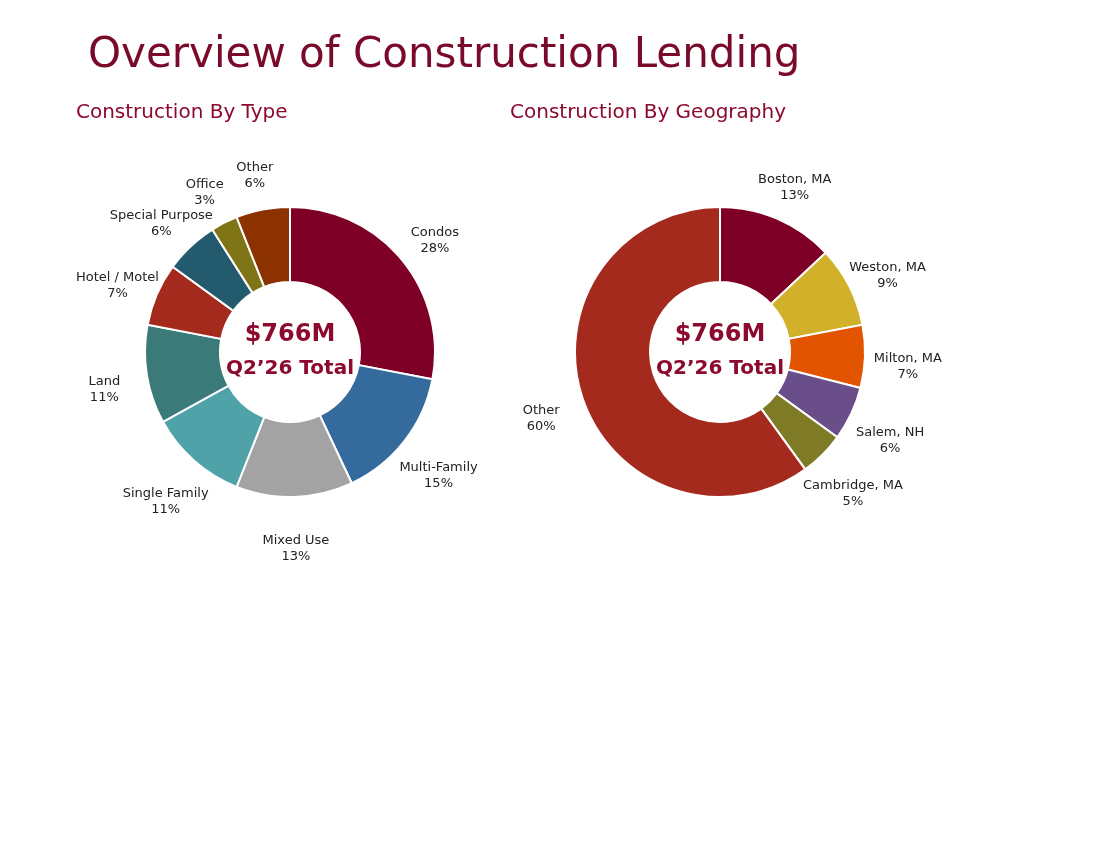  Describe the element at coordinates (204, 200) in the screenshot. I see `data-label: 3%` at that location.